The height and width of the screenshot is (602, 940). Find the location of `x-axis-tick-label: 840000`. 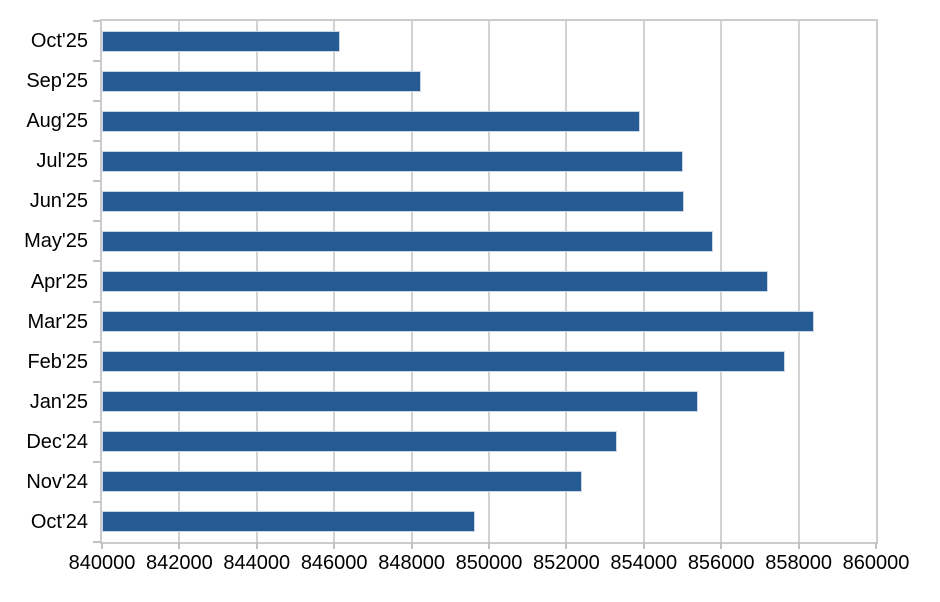

x-axis-tick-label: 840000 is located at coordinates (102, 563).